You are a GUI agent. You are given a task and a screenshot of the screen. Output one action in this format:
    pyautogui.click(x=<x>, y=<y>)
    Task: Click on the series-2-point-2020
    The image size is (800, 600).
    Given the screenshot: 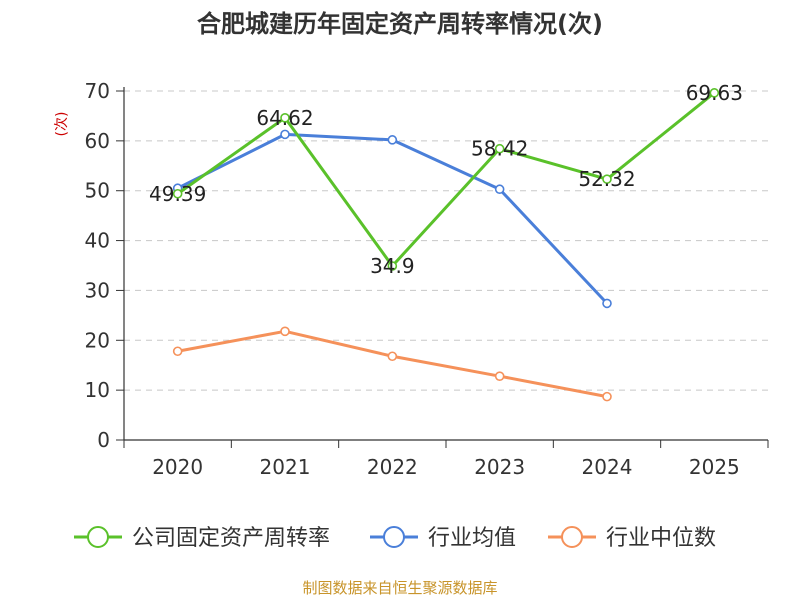 What is the action you would take?
    pyautogui.click(x=177, y=351)
    